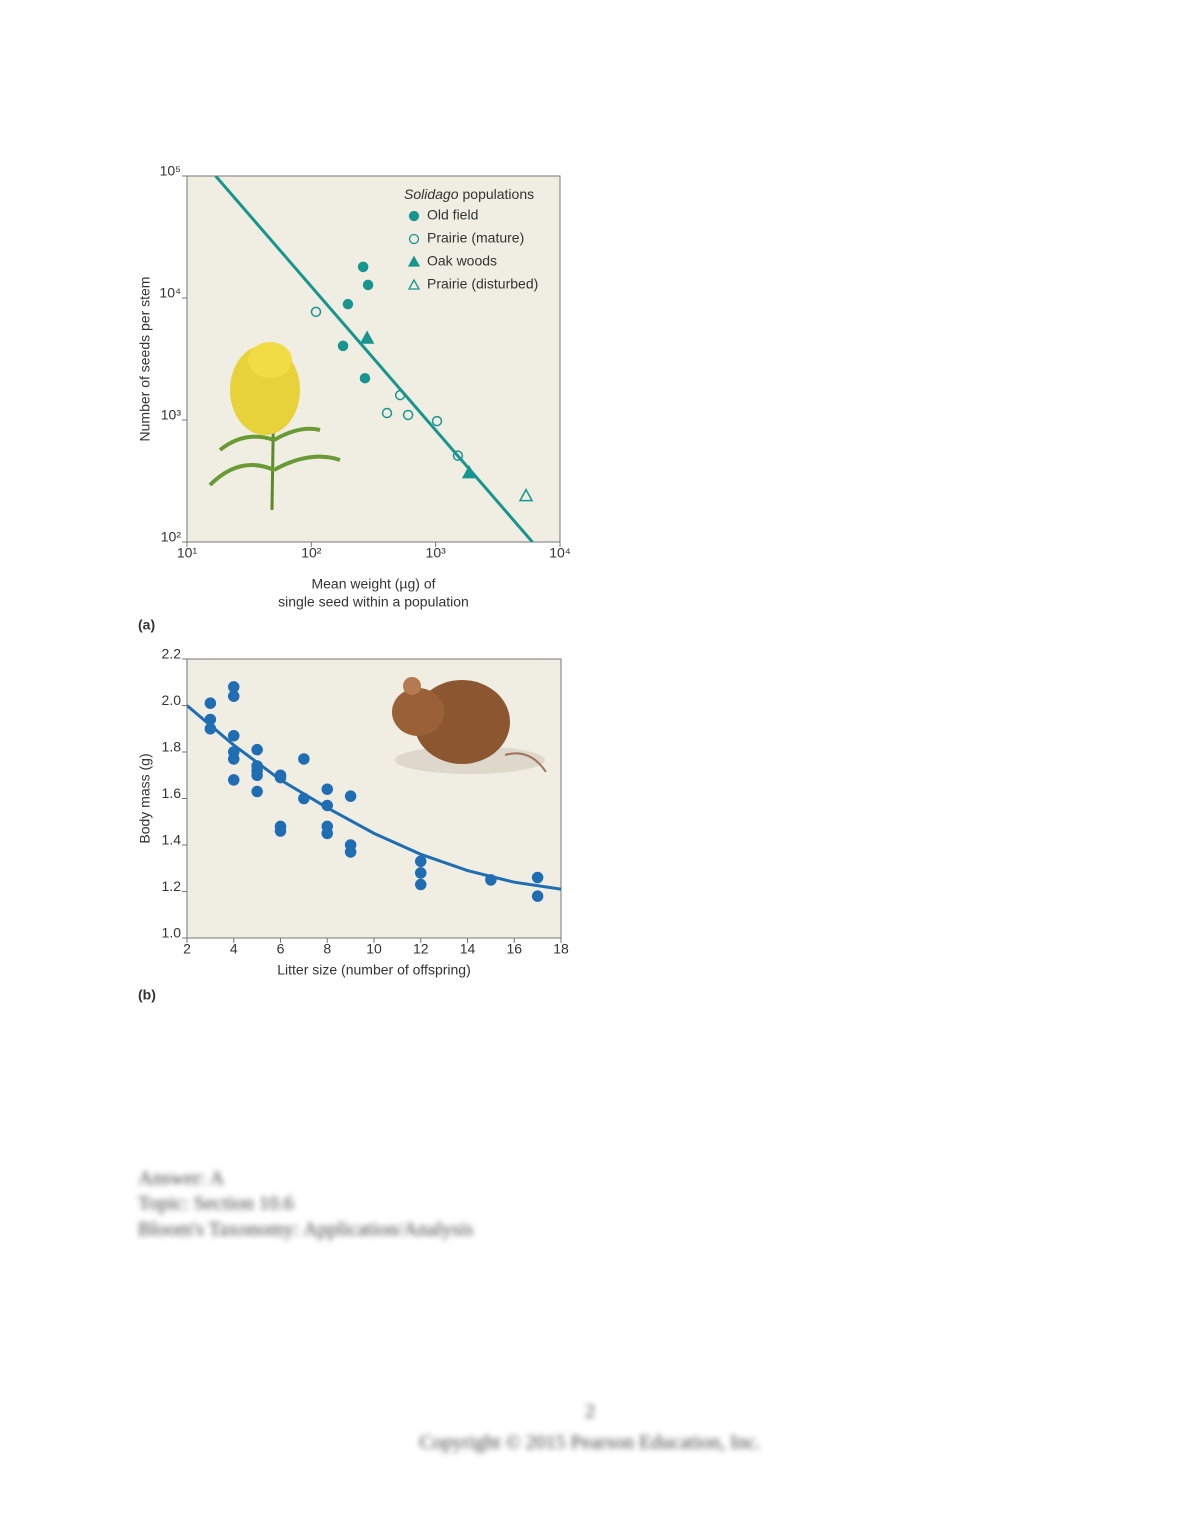 This screenshot has height=1527, width=1180. I want to click on x-tick-label: 10², so click(311, 553).